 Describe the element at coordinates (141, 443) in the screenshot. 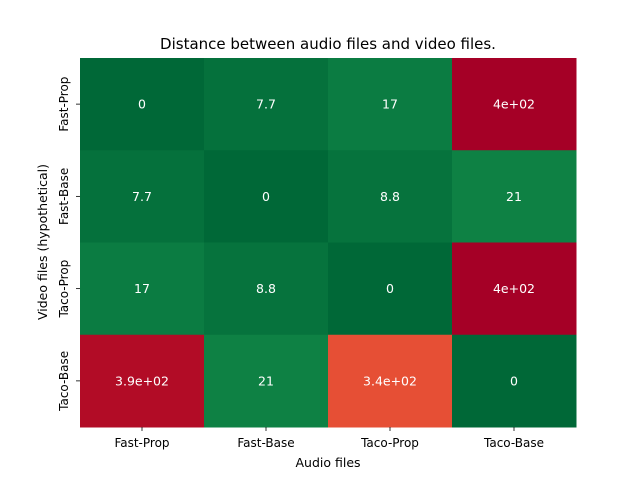

I see `x-tick-label: Fast-Prop` at that location.